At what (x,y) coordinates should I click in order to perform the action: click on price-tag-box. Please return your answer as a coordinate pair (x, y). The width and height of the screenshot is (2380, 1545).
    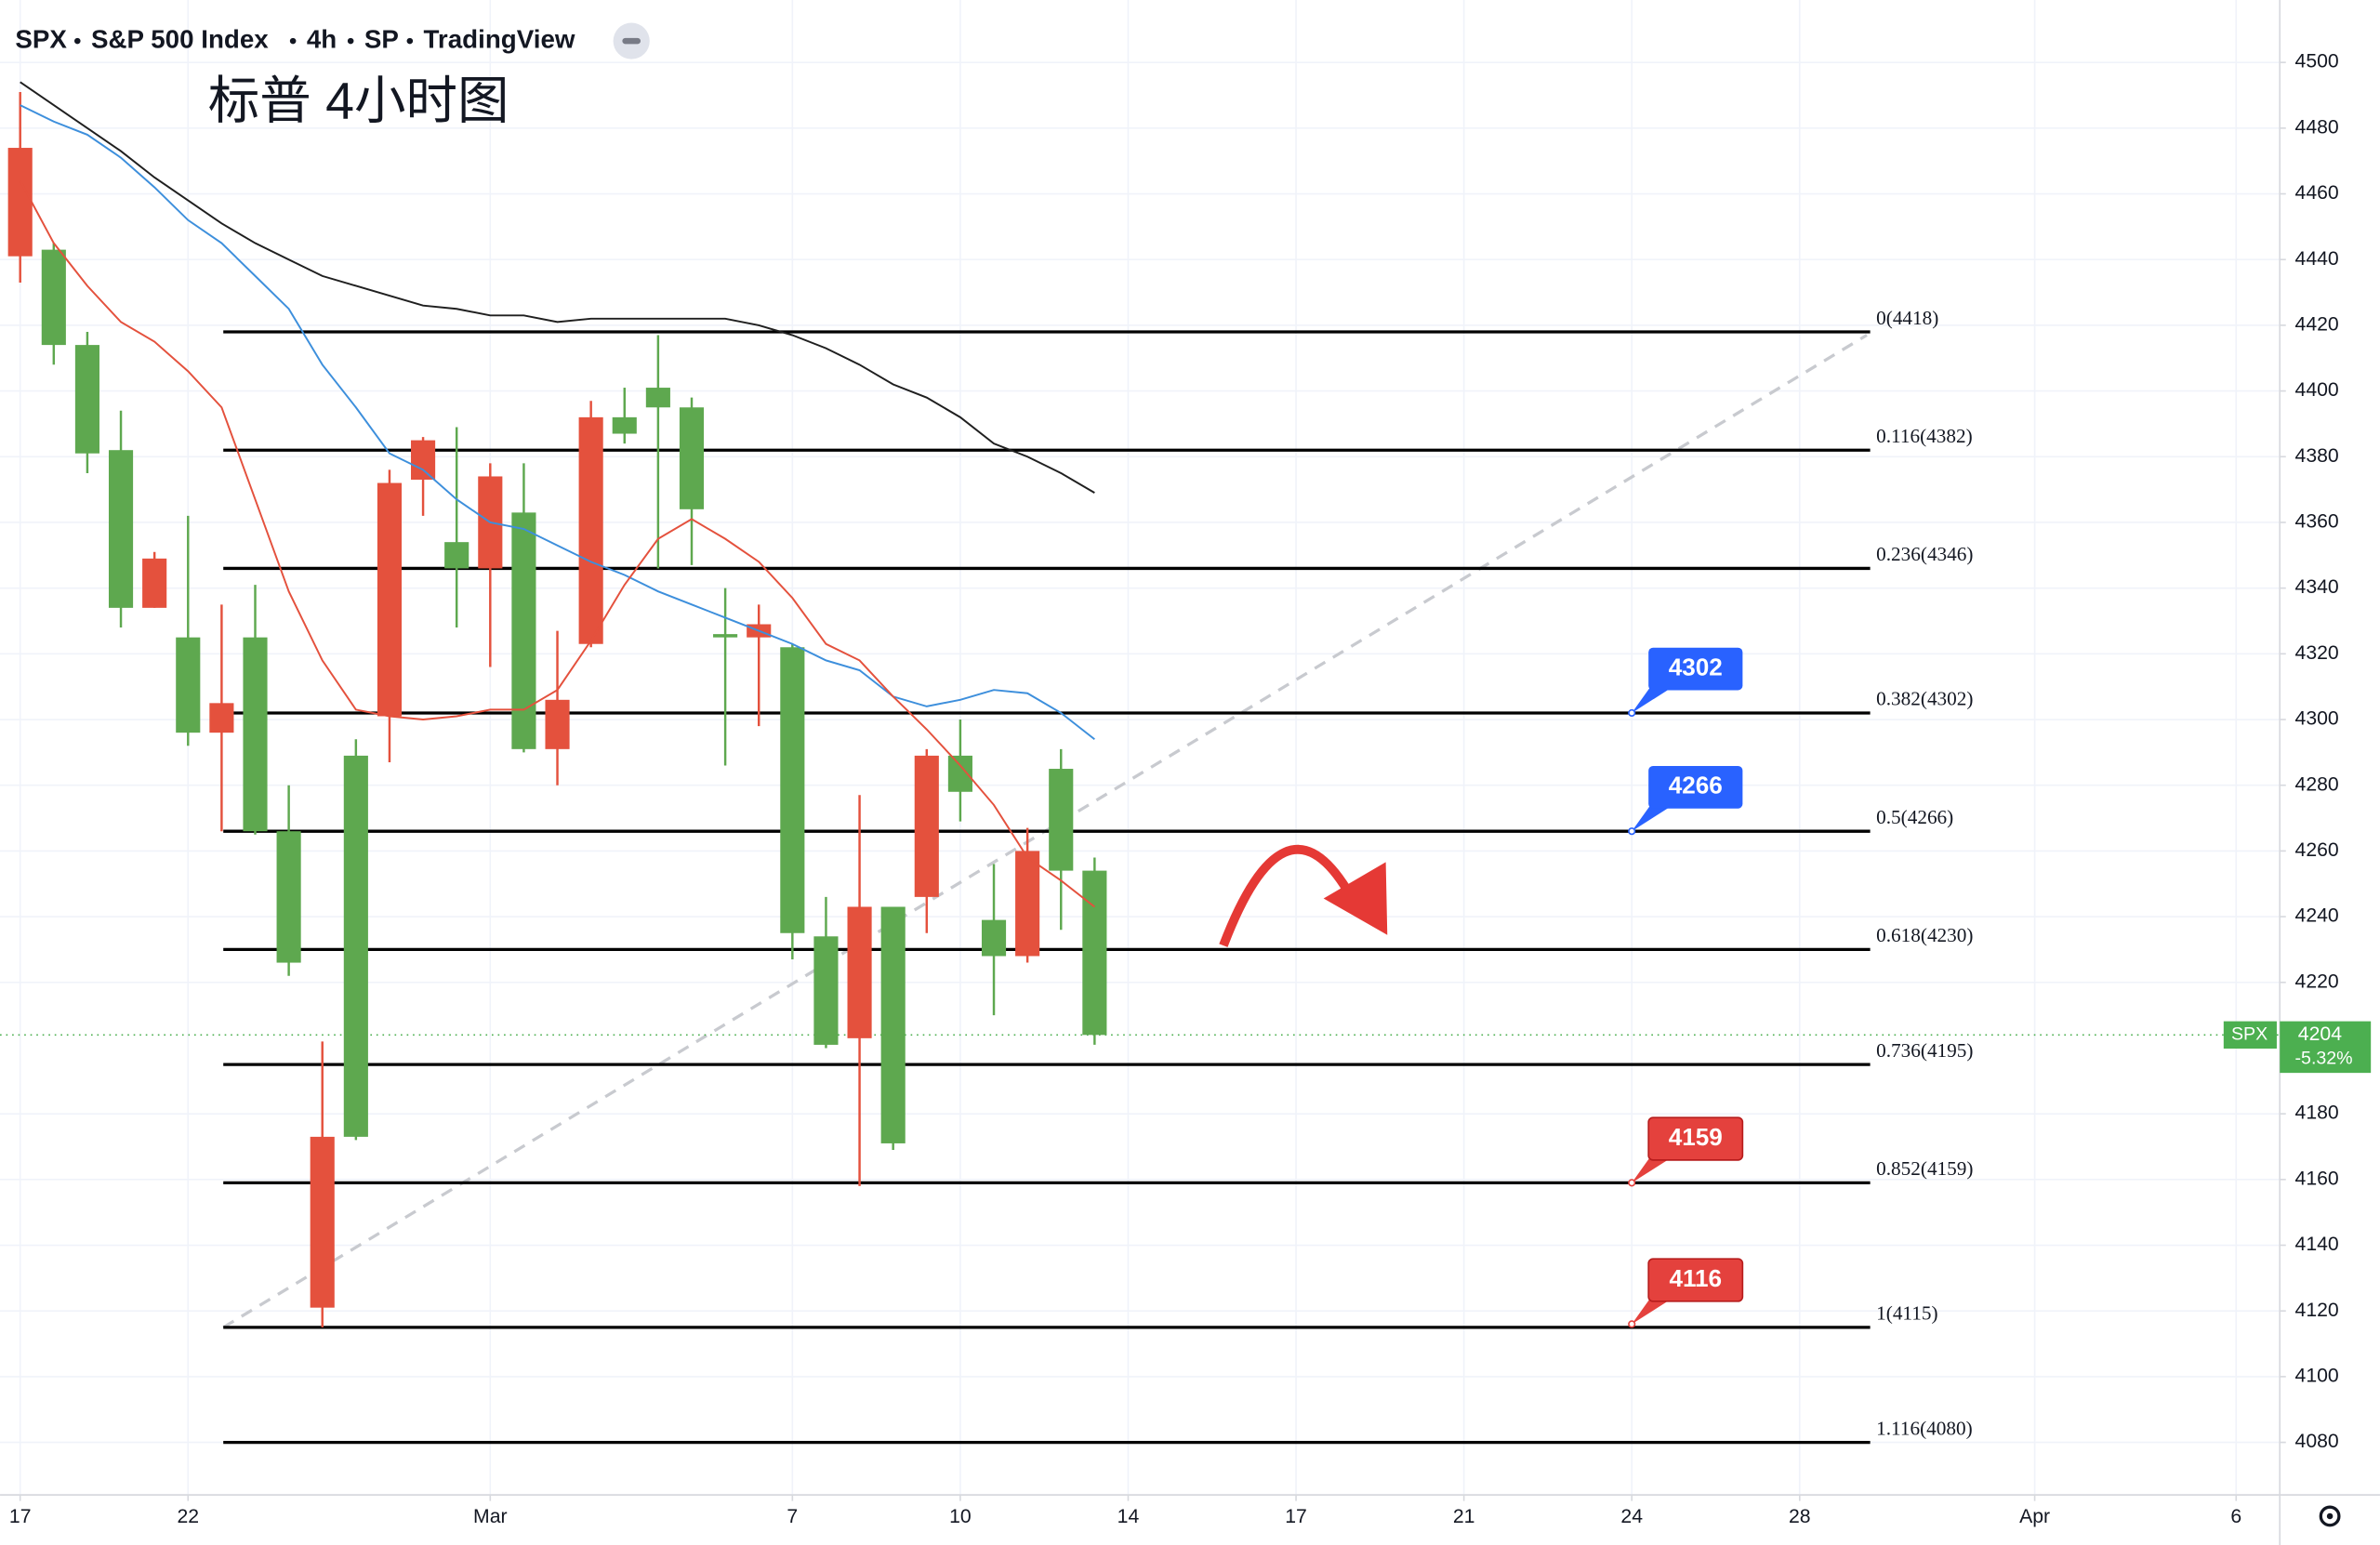
    Looking at the image, I should click on (2326, 1048).